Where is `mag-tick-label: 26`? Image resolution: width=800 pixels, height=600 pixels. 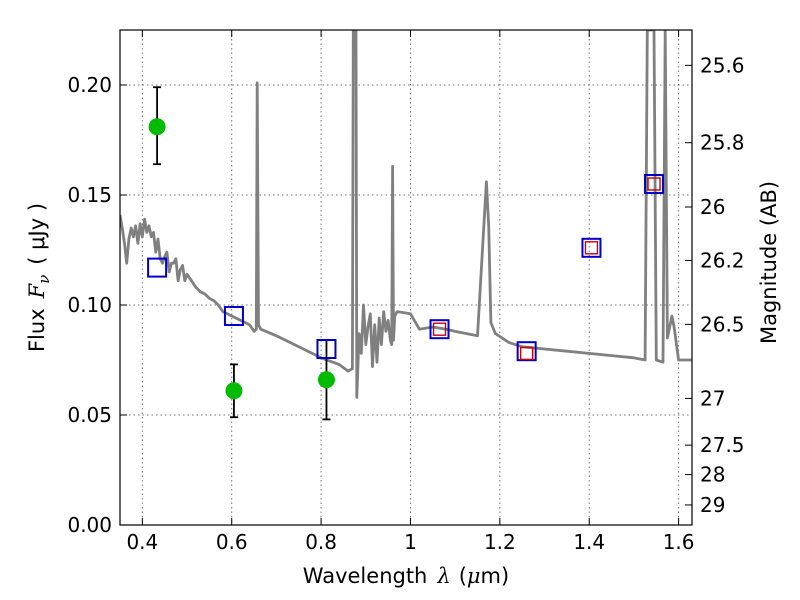
mag-tick-label: 26 is located at coordinates (712, 207).